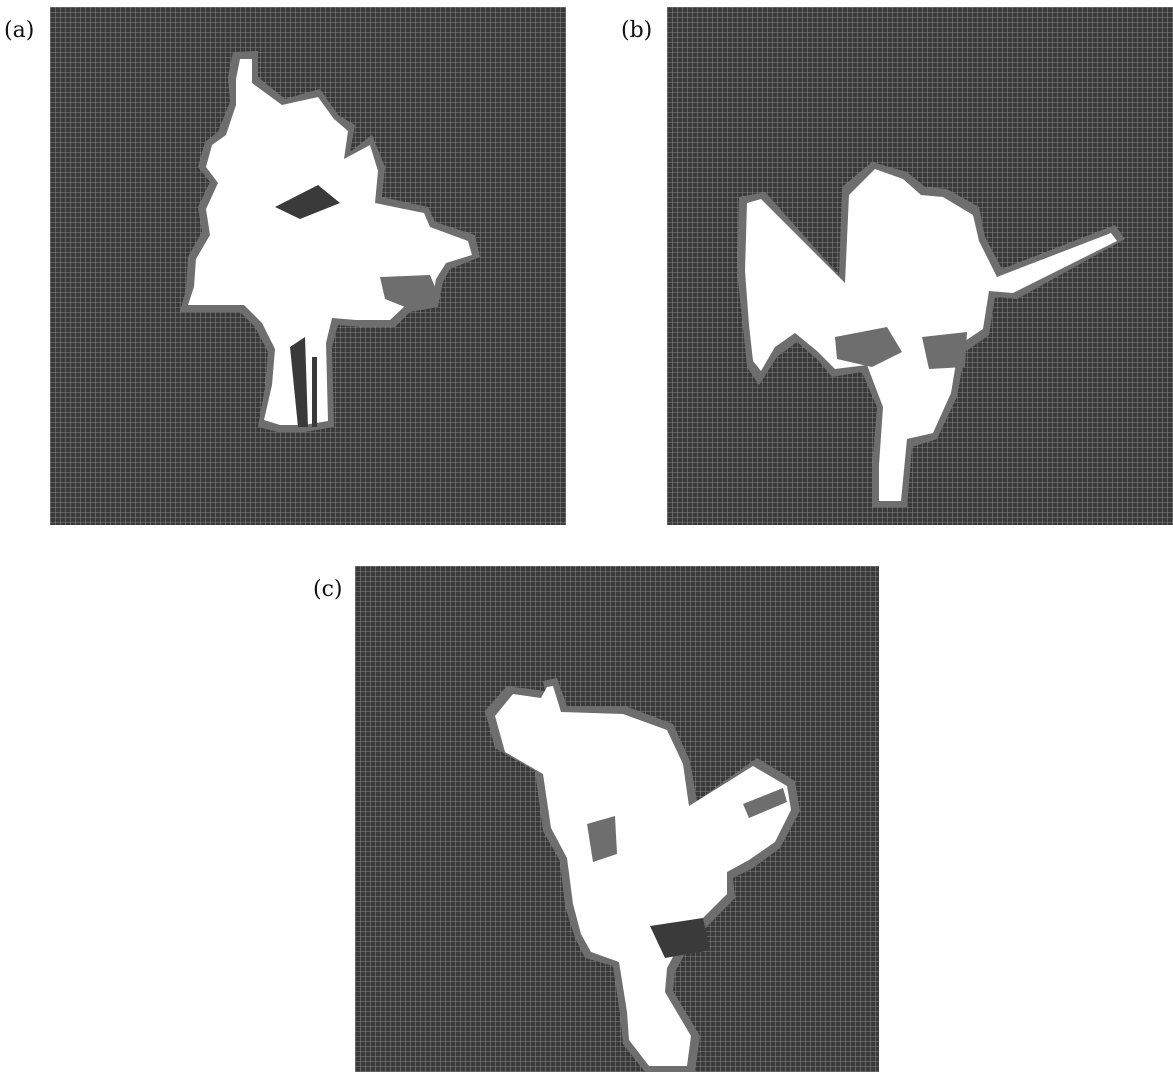 The image size is (1173, 1072). What do you see at coordinates (330, 242) in the screenshot?
I see `free-space-a` at bounding box center [330, 242].